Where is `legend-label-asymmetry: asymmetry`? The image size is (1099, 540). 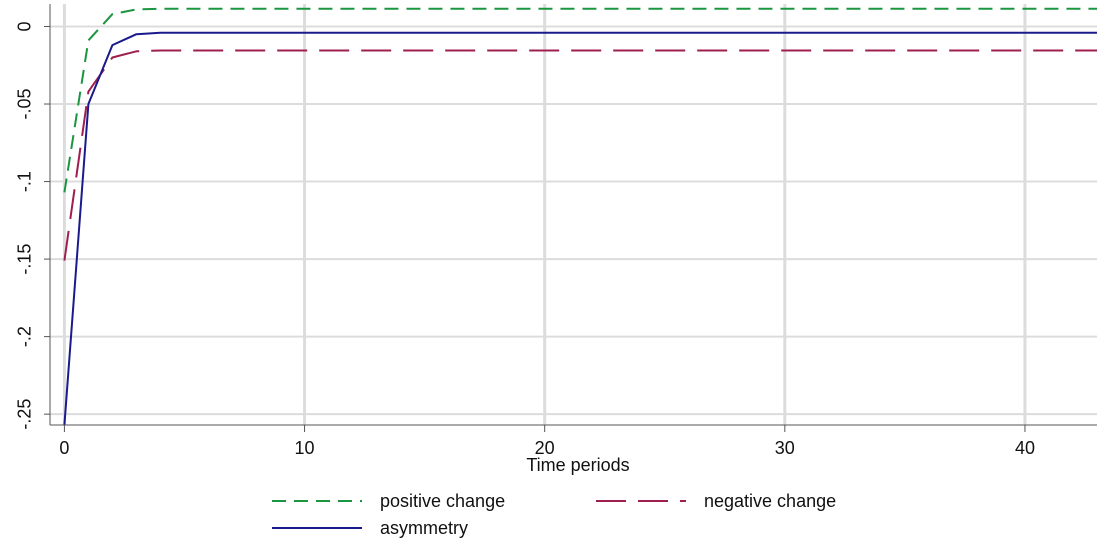
legend-label-asymmetry: asymmetry is located at coordinates (424, 528).